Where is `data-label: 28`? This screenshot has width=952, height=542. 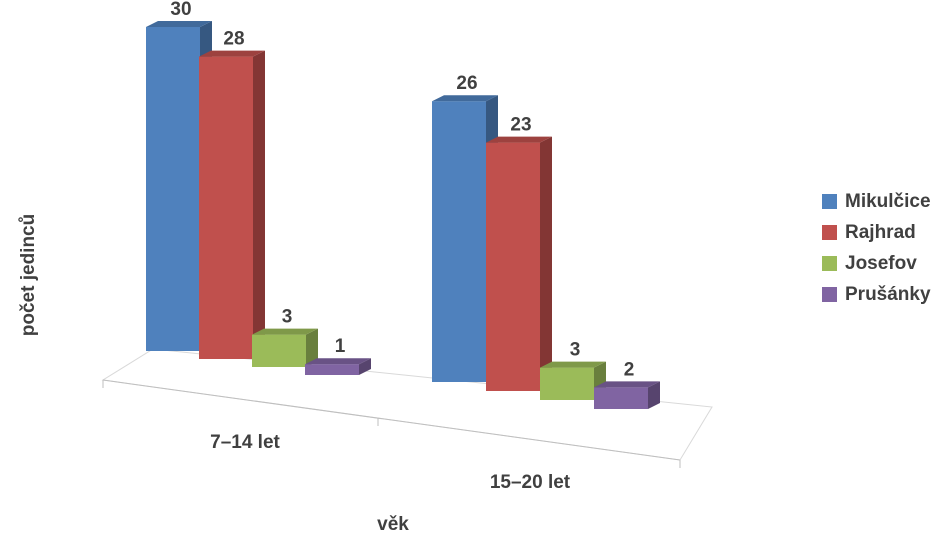
data-label: 28 is located at coordinates (233, 39).